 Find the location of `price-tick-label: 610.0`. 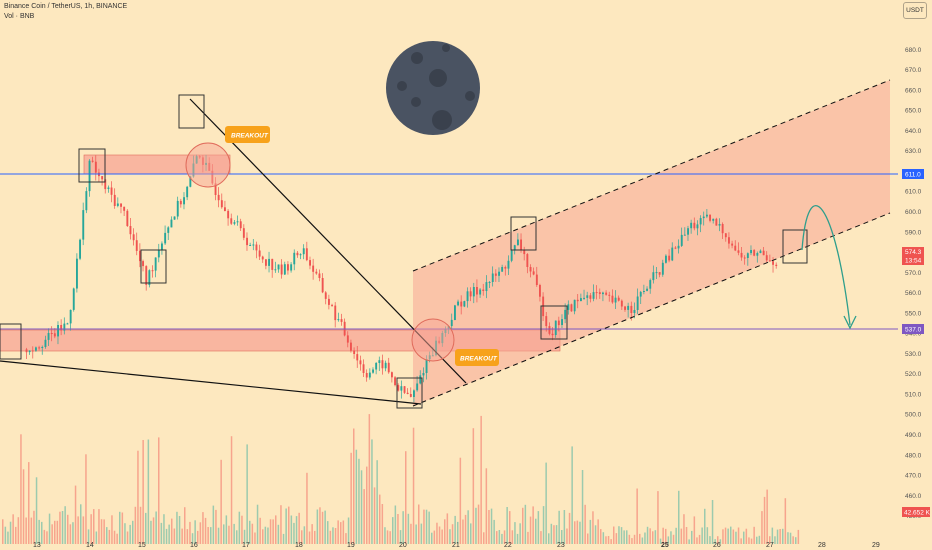

price-tick-label: 610.0 is located at coordinates (913, 192).